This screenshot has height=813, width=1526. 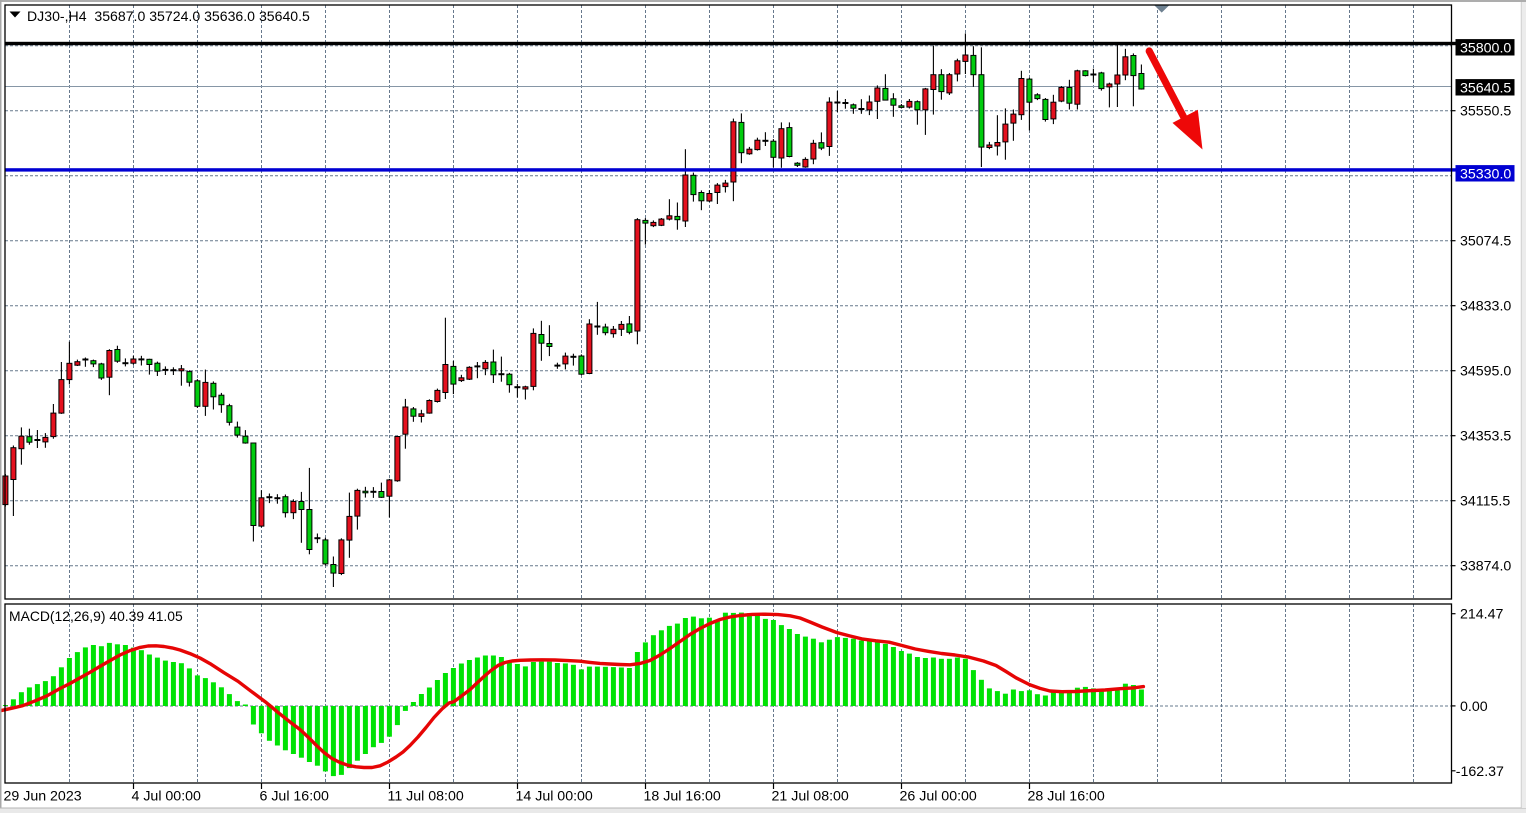 I want to click on svg-text: 214.47, so click(x=1482, y=615).